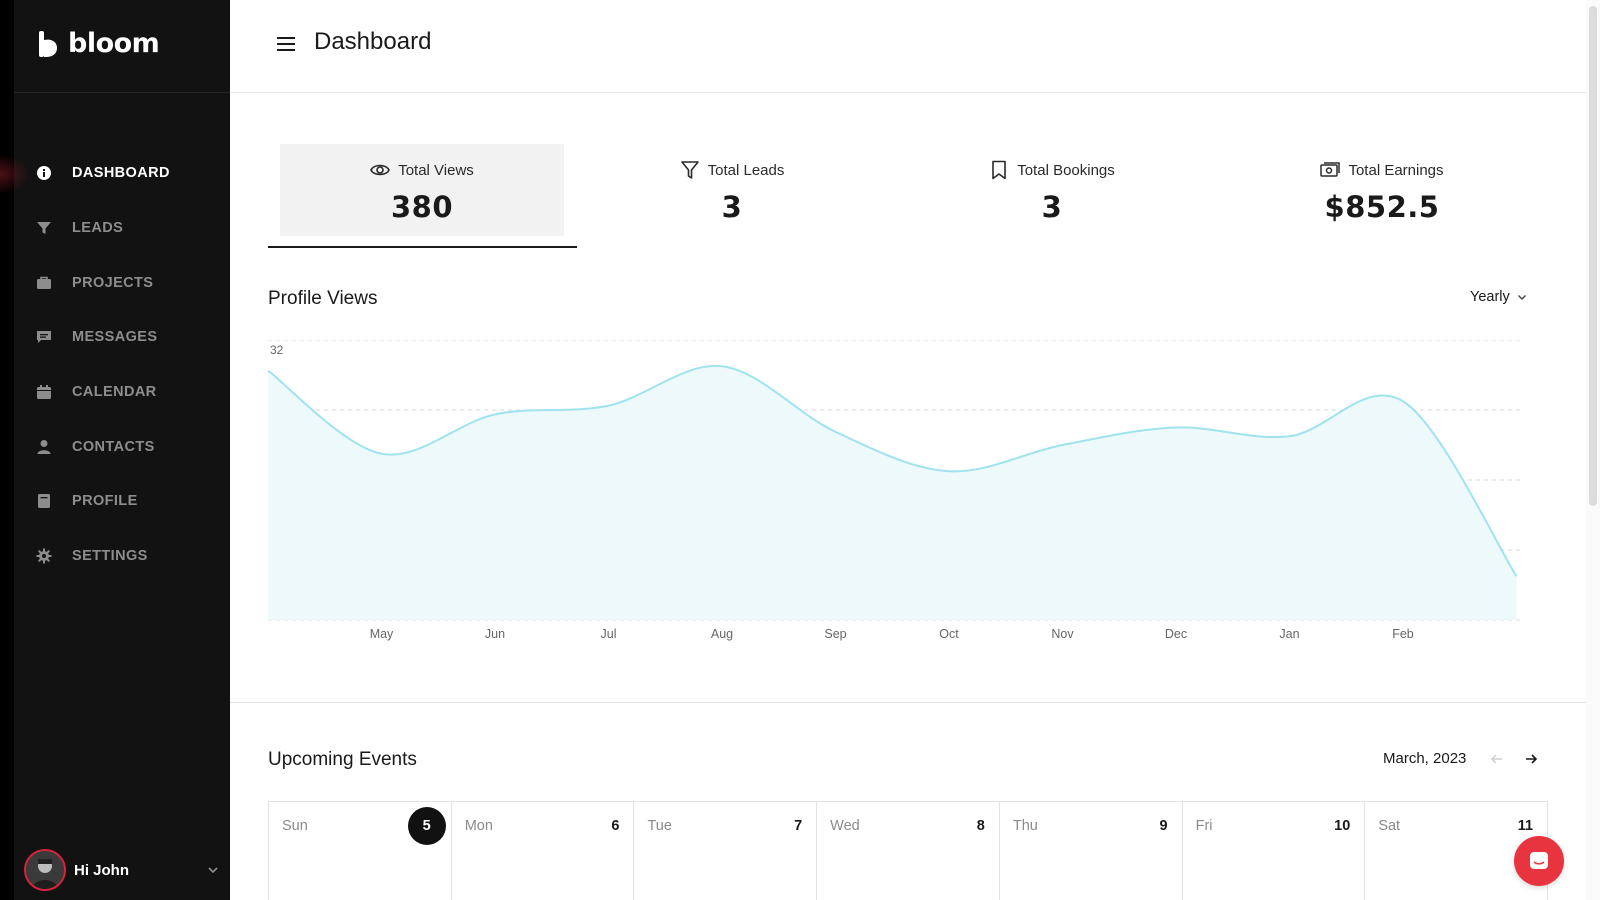 This screenshot has width=1600, height=900. What do you see at coordinates (798, 826) in the screenshot?
I see `calendar-day-number: 7` at bounding box center [798, 826].